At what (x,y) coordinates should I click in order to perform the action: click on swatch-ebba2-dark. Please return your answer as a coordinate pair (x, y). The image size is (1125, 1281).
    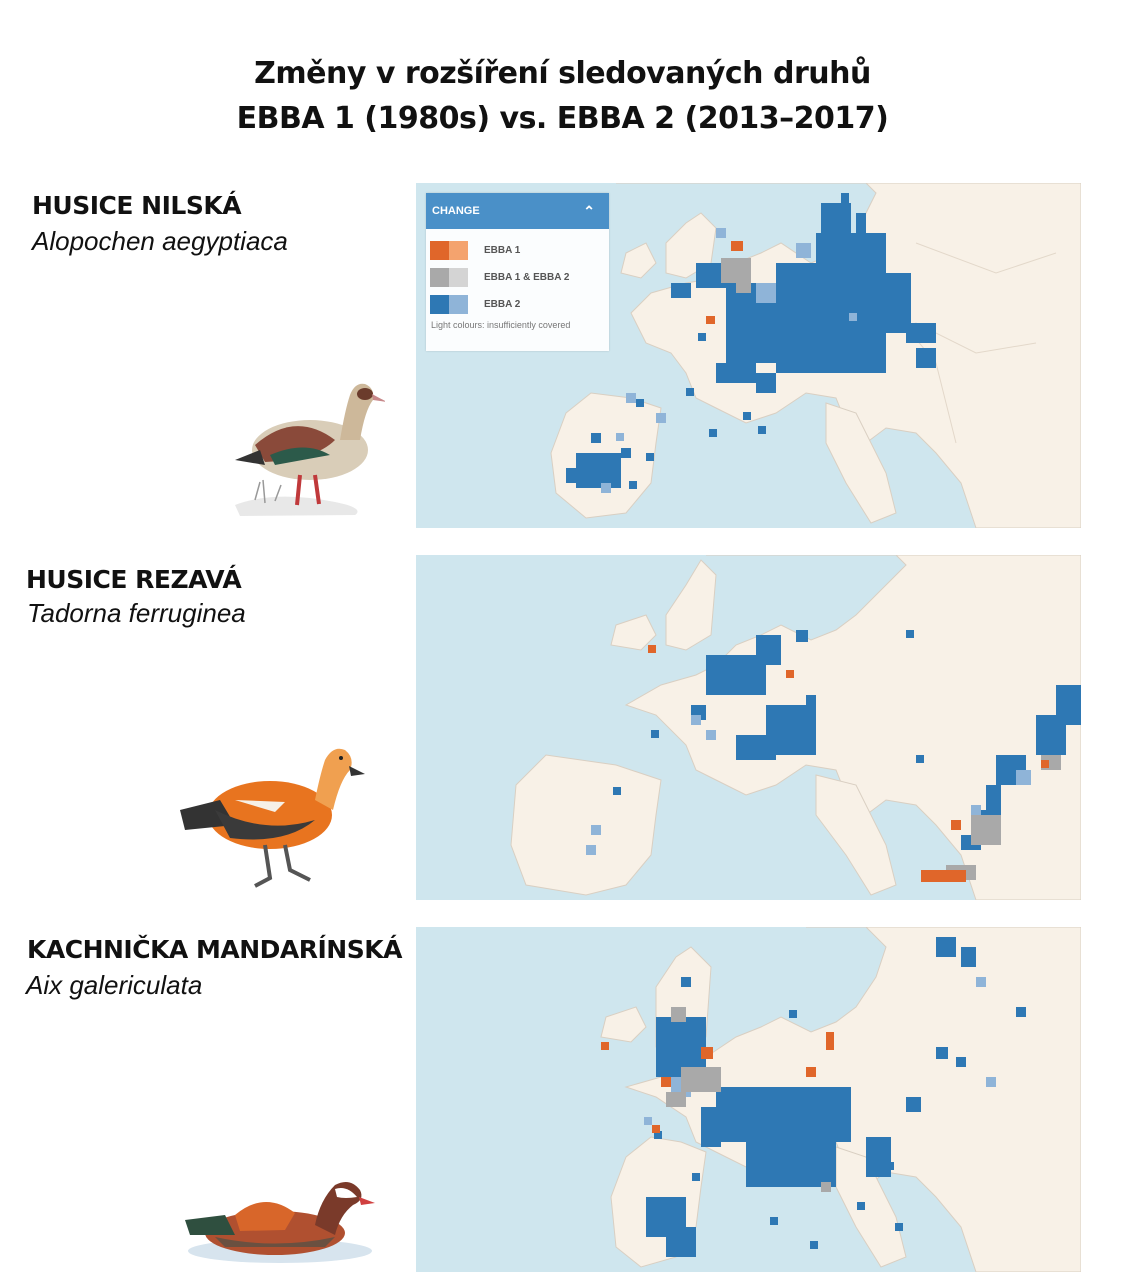
    Looking at the image, I should click on (439, 304).